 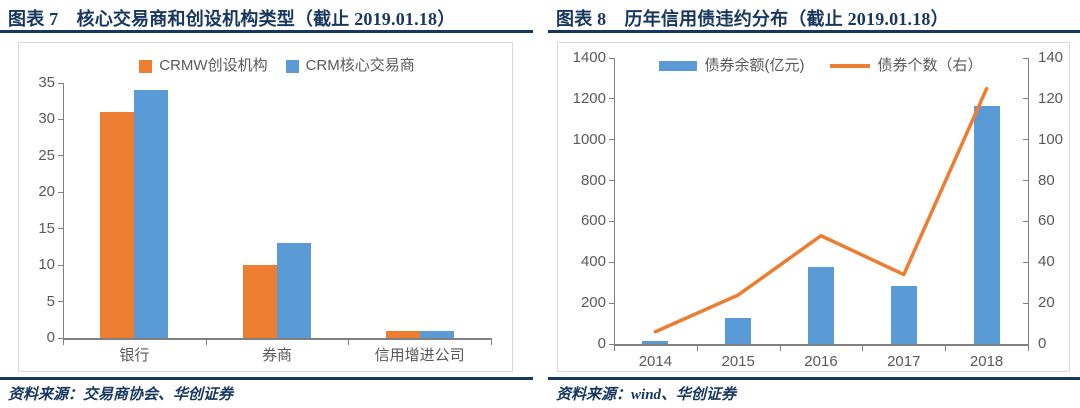 I want to click on figure-7-bottom-rule, so click(x=266, y=378).